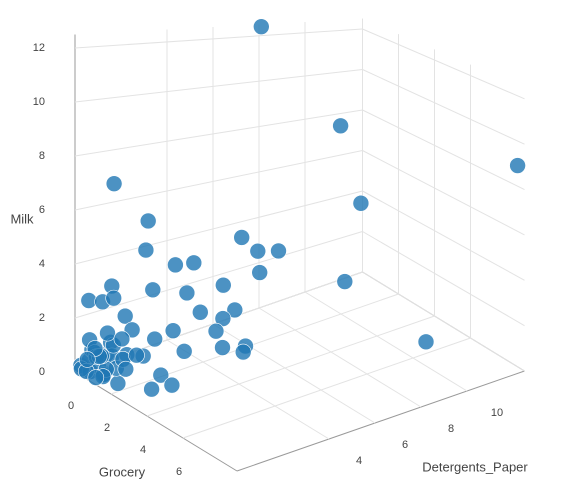  Describe the element at coordinates (179, 472) in the screenshot. I see `x-tick-label: 6` at that location.